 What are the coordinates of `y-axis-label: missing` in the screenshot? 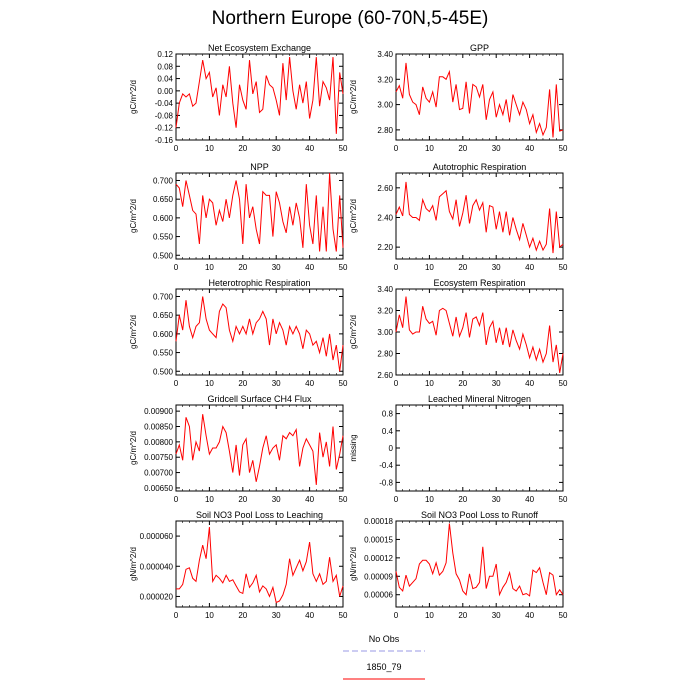 It's located at (353, 447).